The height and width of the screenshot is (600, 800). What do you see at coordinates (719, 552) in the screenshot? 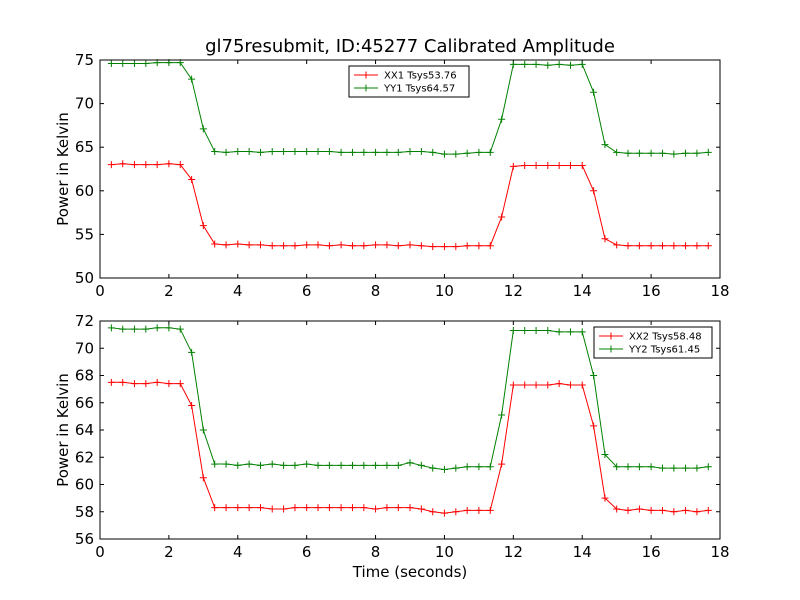
I see `bottom-x-tick-label: 18` at bounding box center [719, 552].